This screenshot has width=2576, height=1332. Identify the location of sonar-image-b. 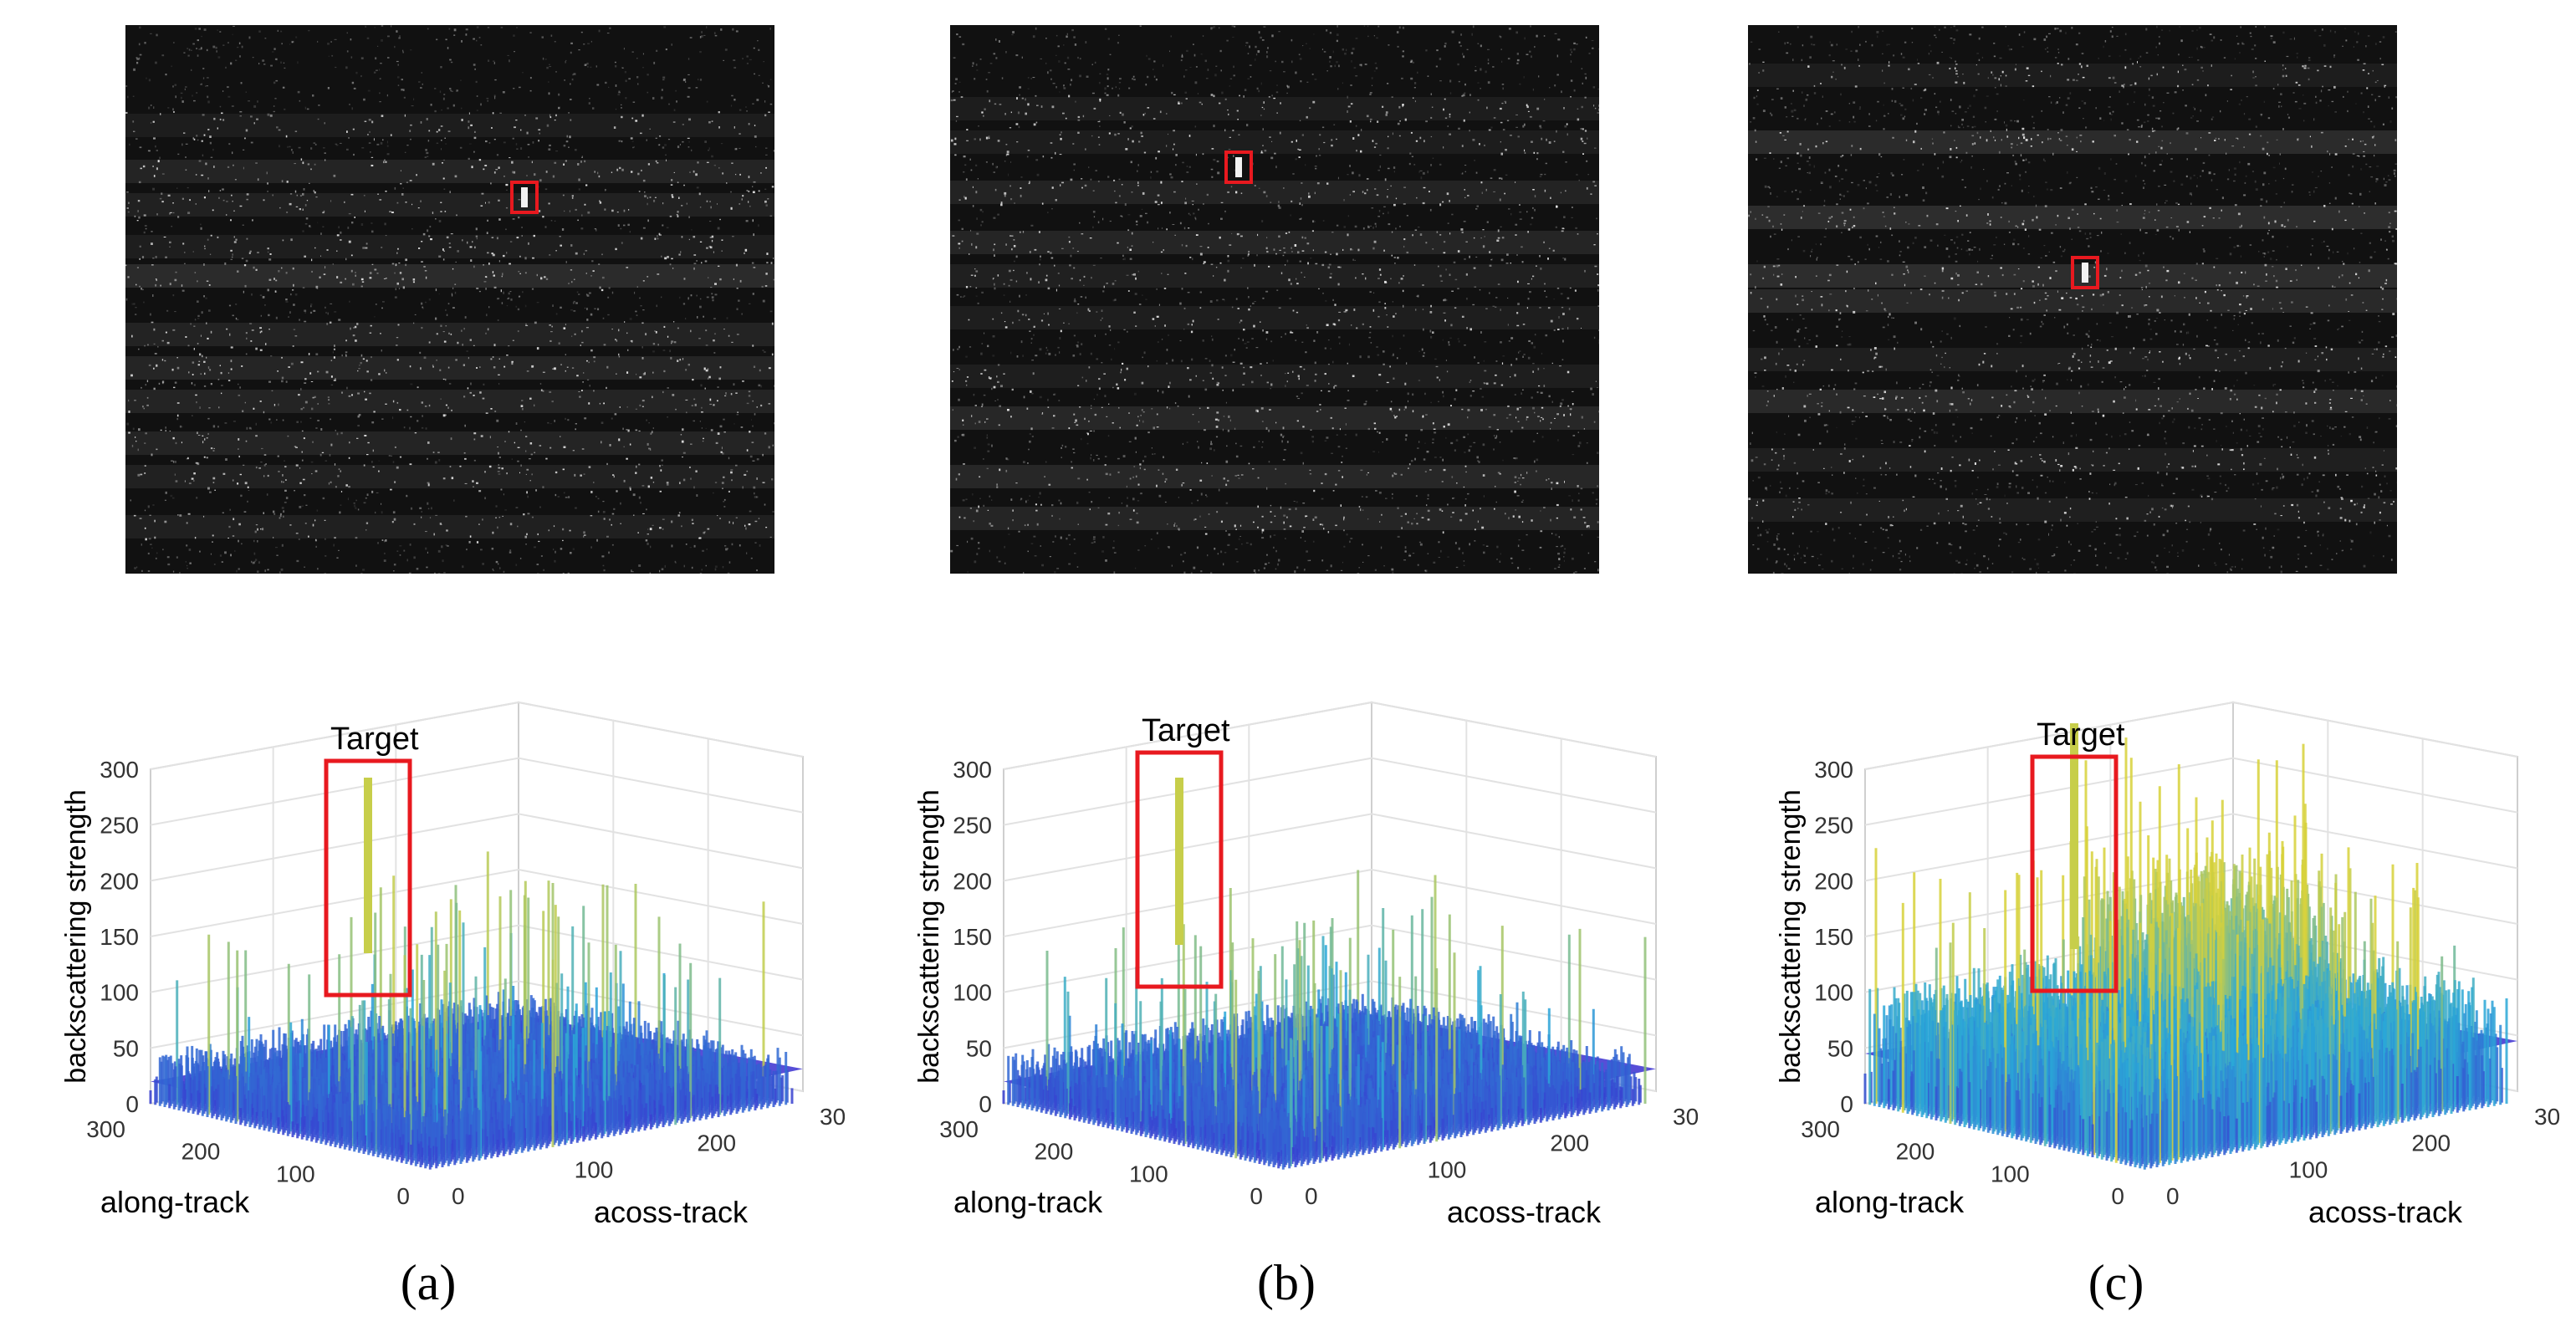
(1274, 299).